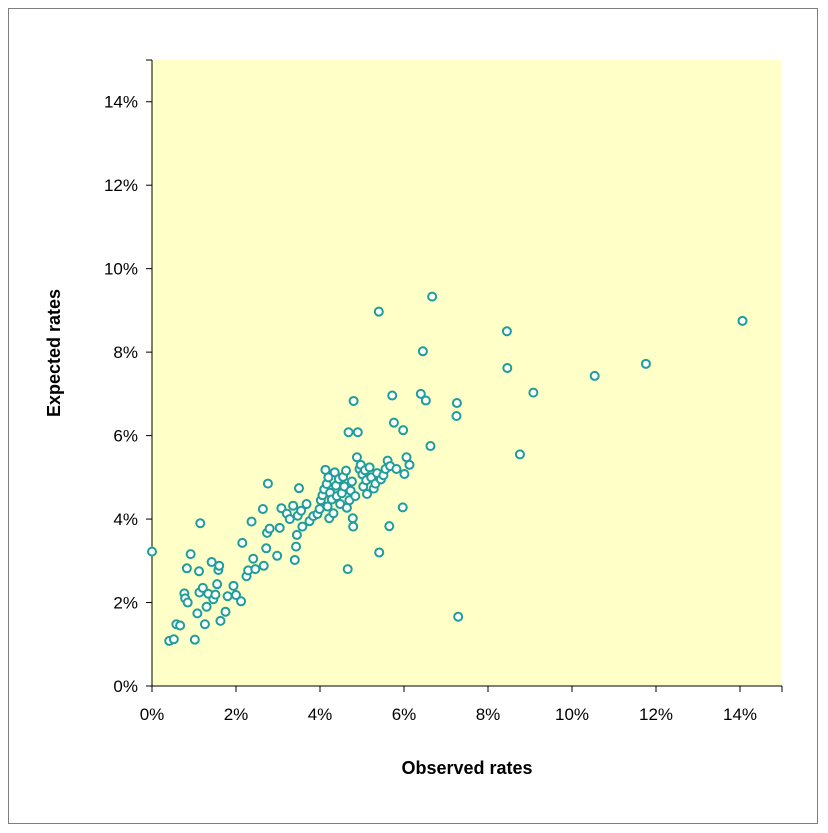  What do you see at coordinates (320, 714) in the screenshot?
I see `x-tick-label: 4%` at bounding box center [320, 714].